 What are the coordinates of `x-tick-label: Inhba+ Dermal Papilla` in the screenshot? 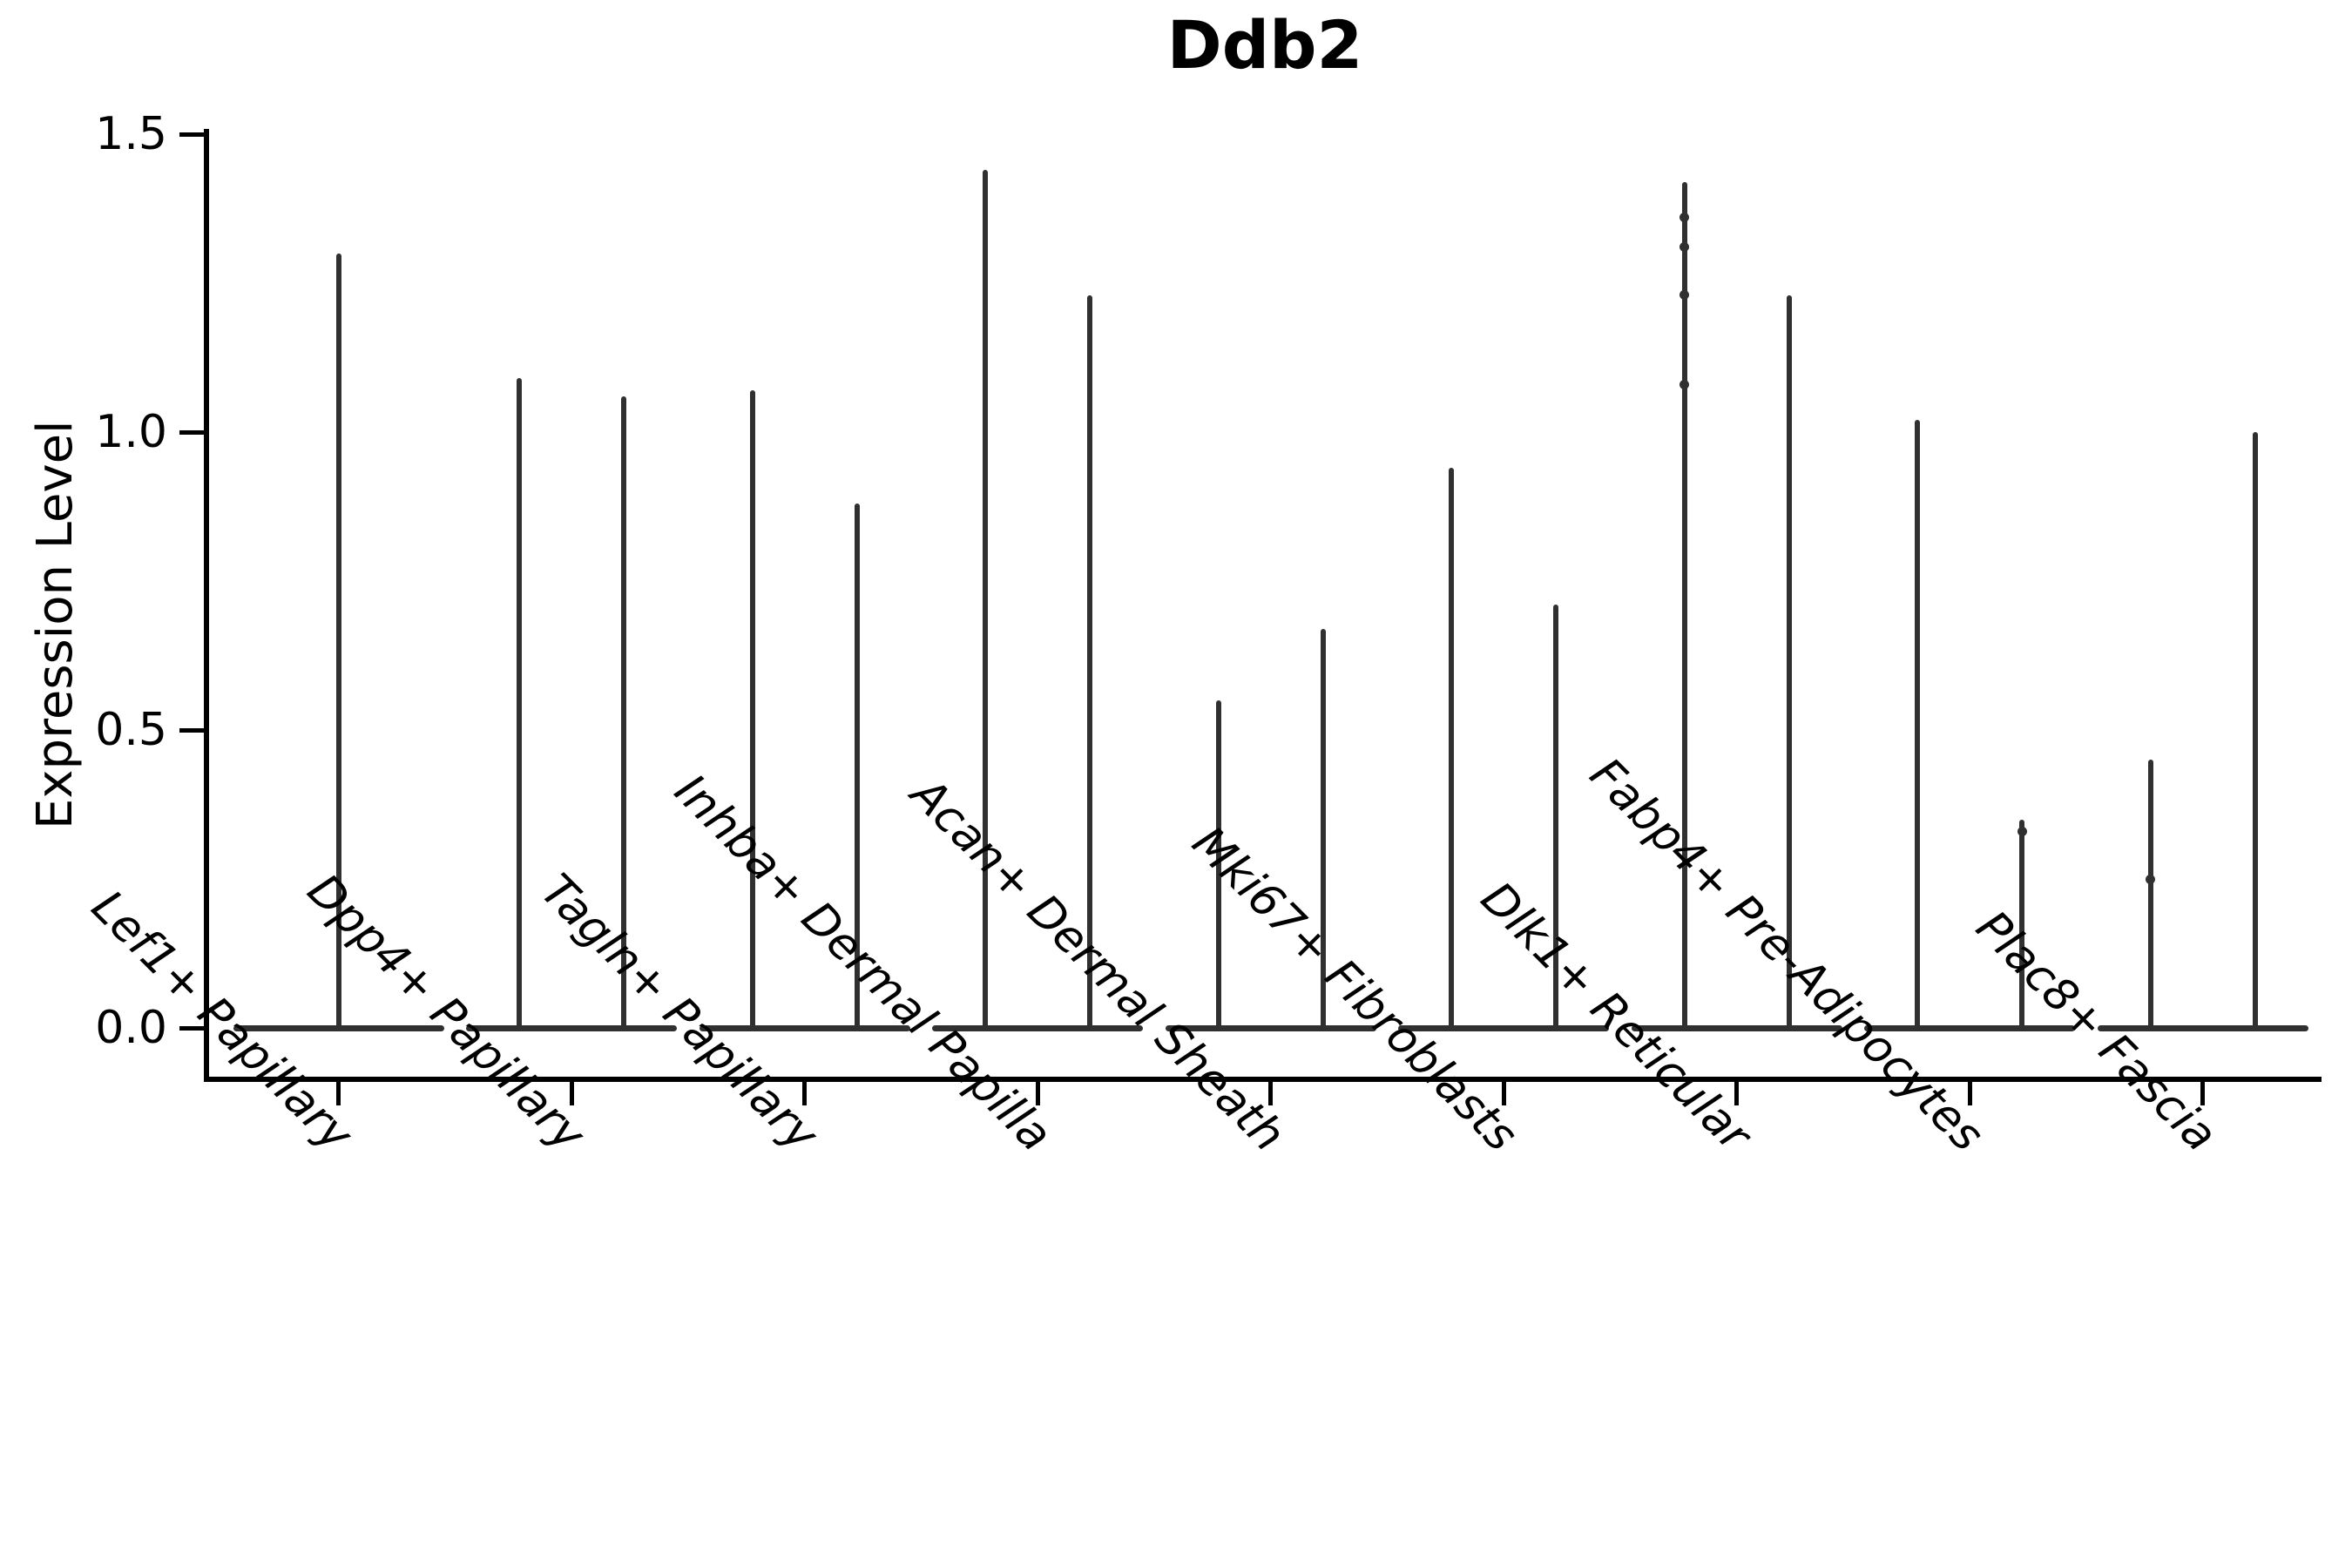 It's located at (863, 963).